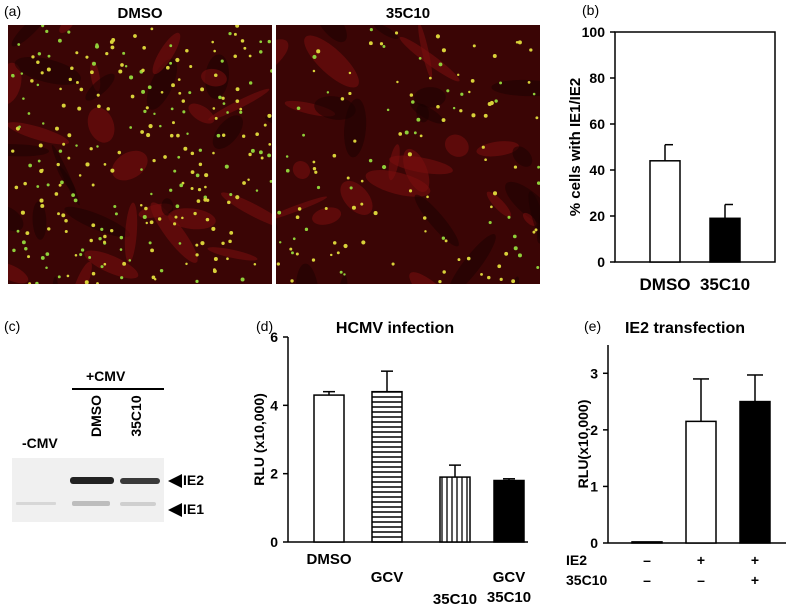  I want to click on plot-frame, so click(695, 147).